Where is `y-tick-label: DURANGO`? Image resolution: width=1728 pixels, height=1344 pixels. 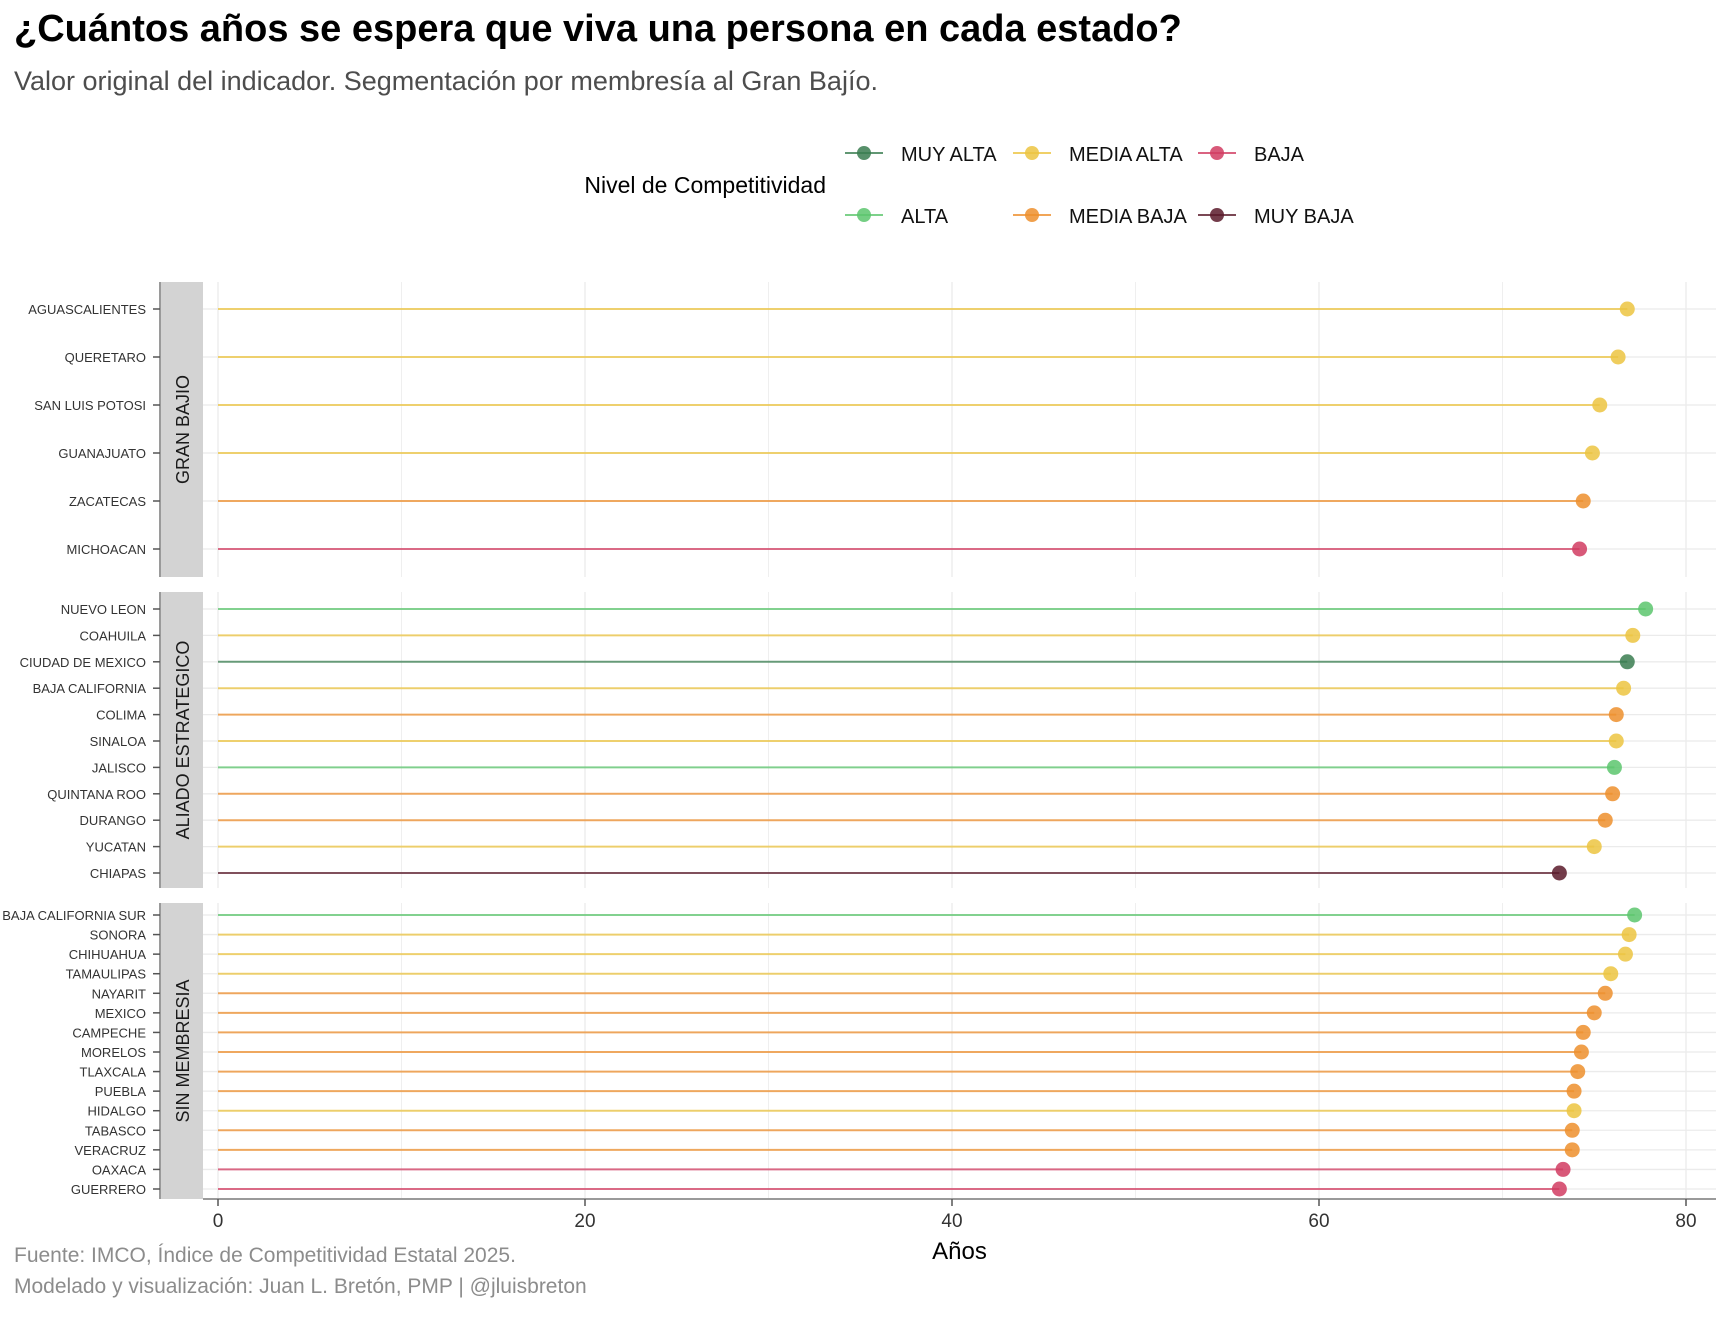 y-tick-label: DURANGO is located at coordinates (113, 820).